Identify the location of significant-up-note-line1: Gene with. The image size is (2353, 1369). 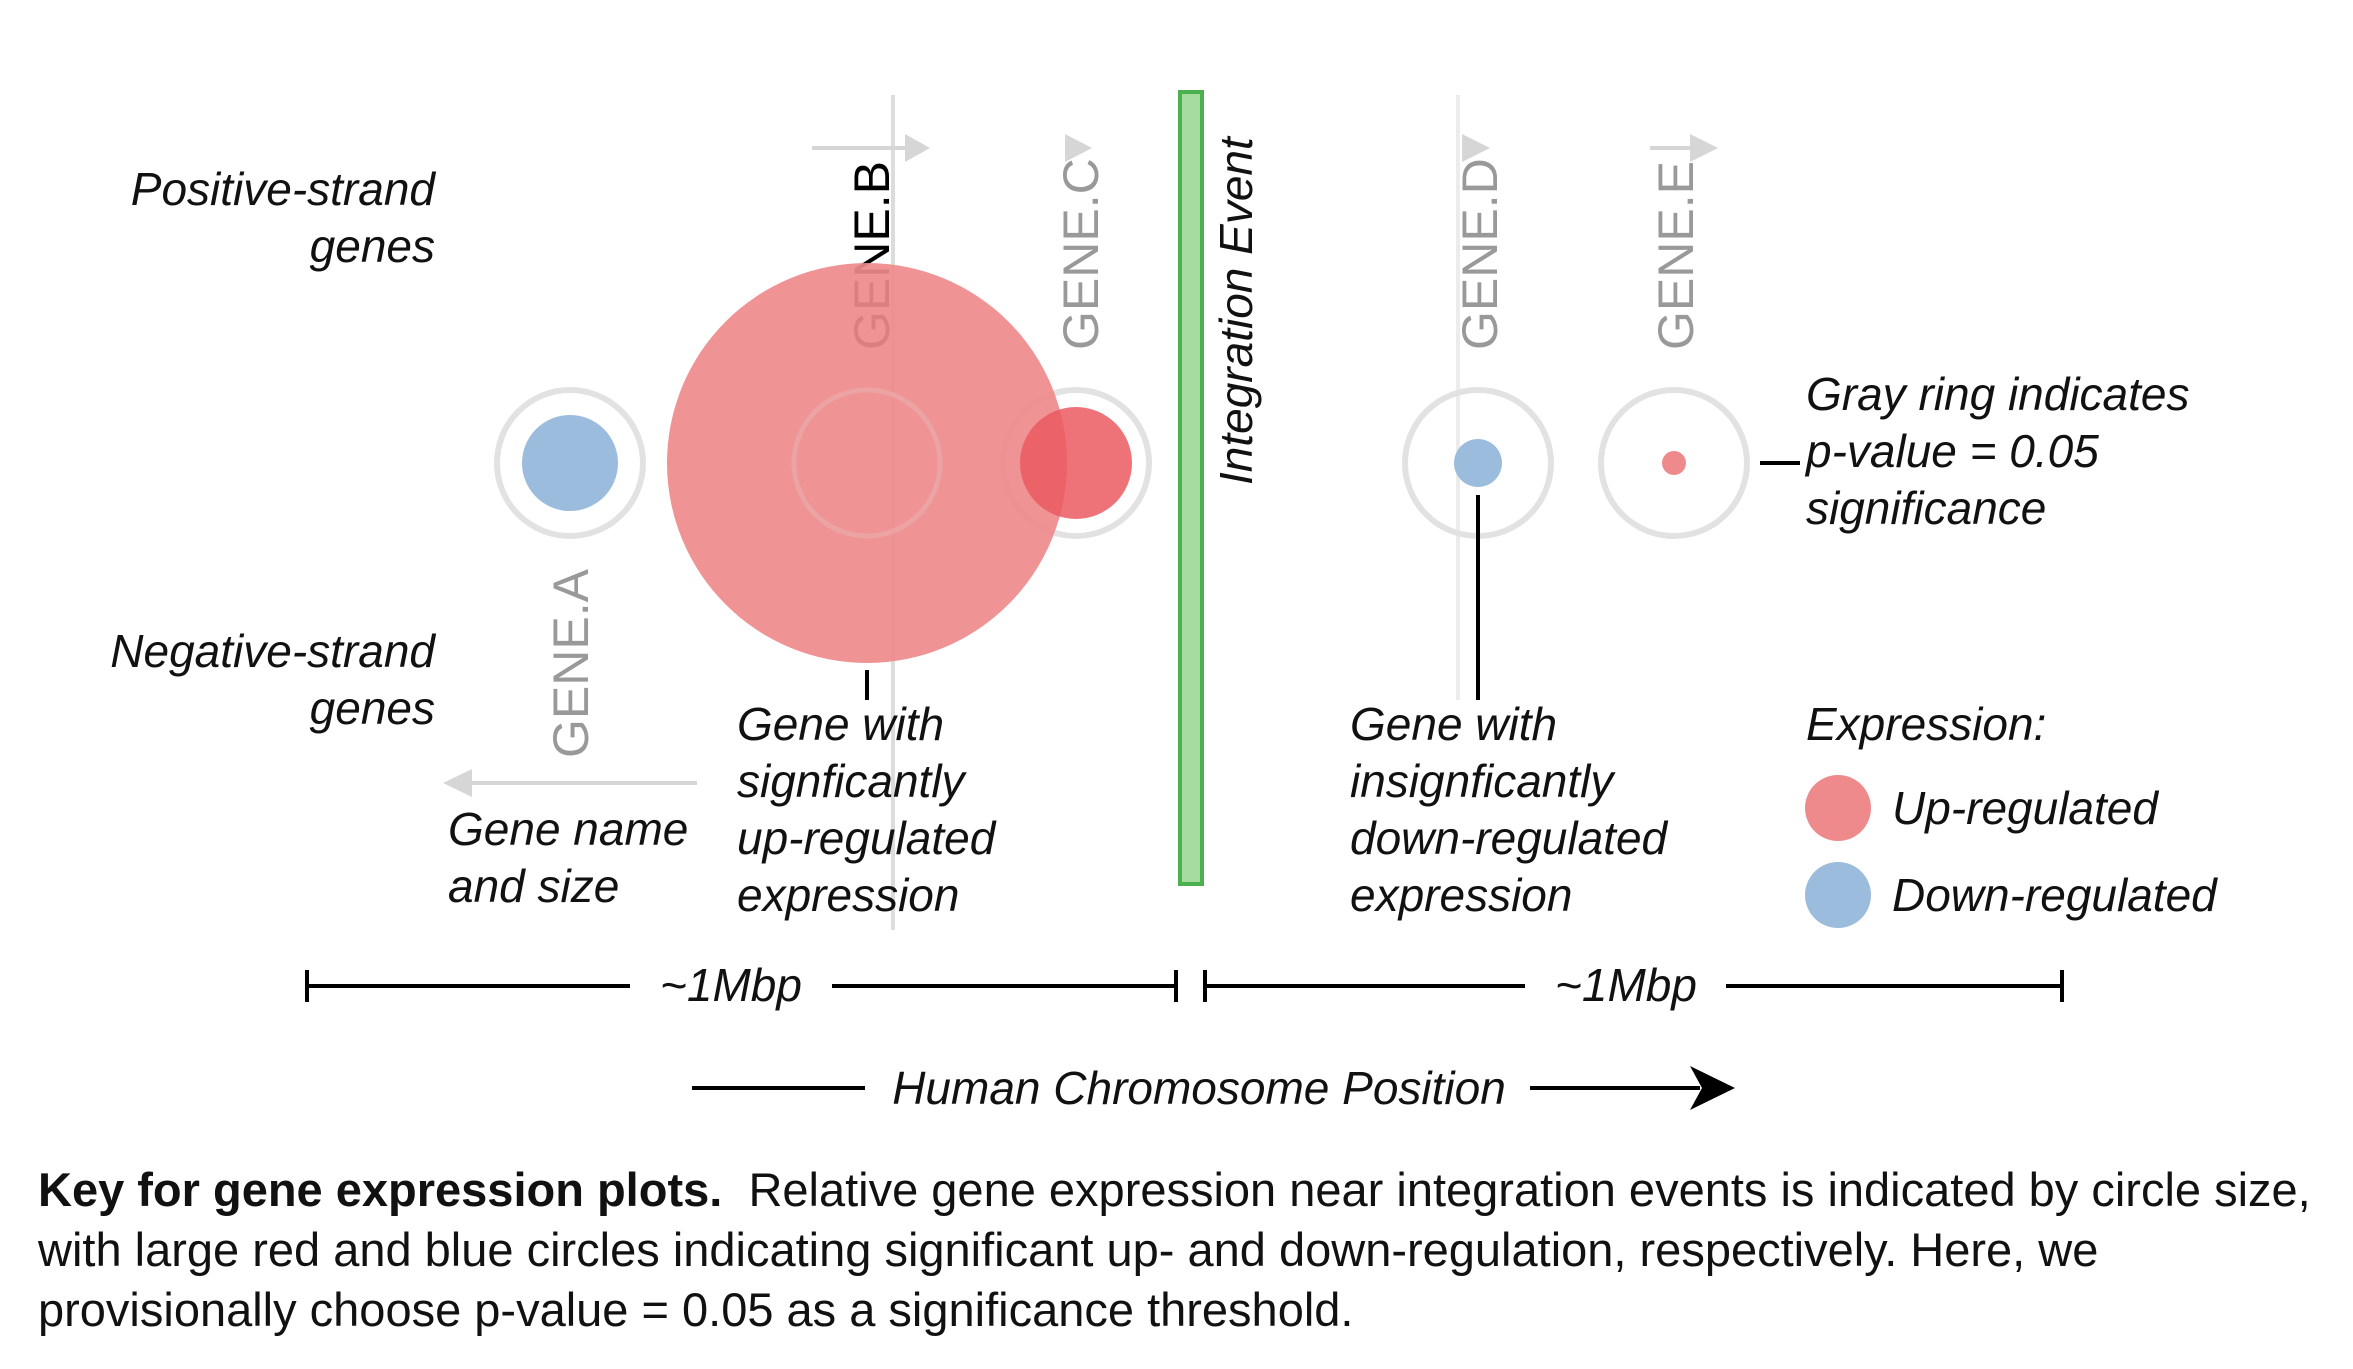
(840, 724).